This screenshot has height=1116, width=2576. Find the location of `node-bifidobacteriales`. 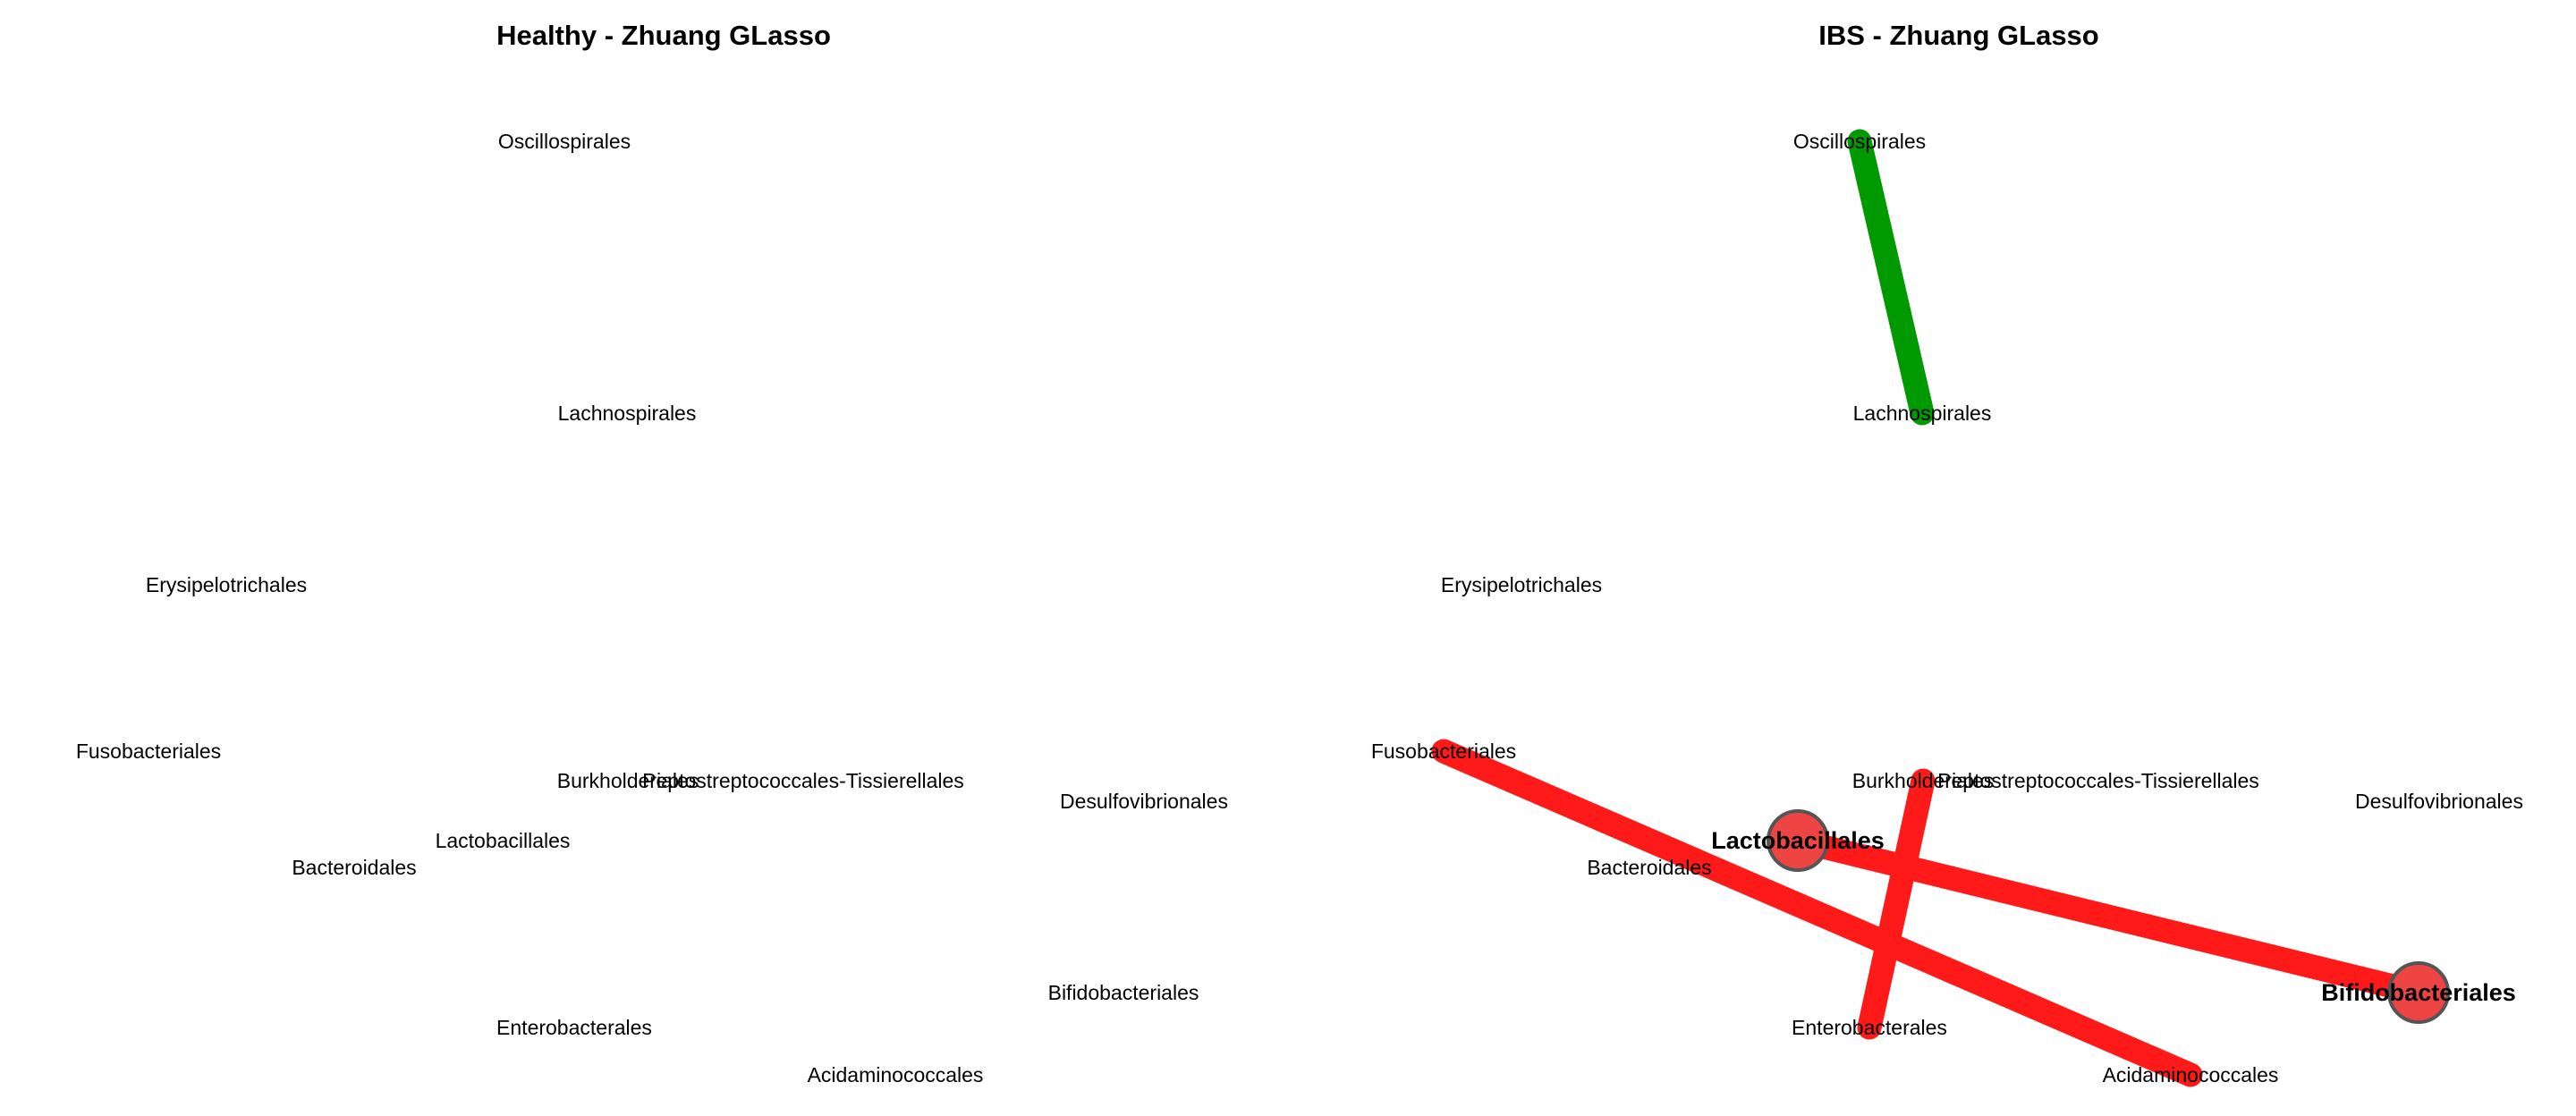

node-bifidobacteriales is located at coordinates (2418, 992).